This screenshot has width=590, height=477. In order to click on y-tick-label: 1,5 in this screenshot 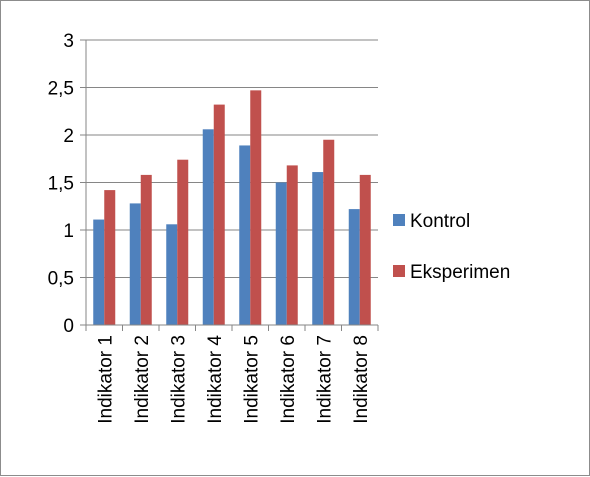, I will do `click(61, 184)`.